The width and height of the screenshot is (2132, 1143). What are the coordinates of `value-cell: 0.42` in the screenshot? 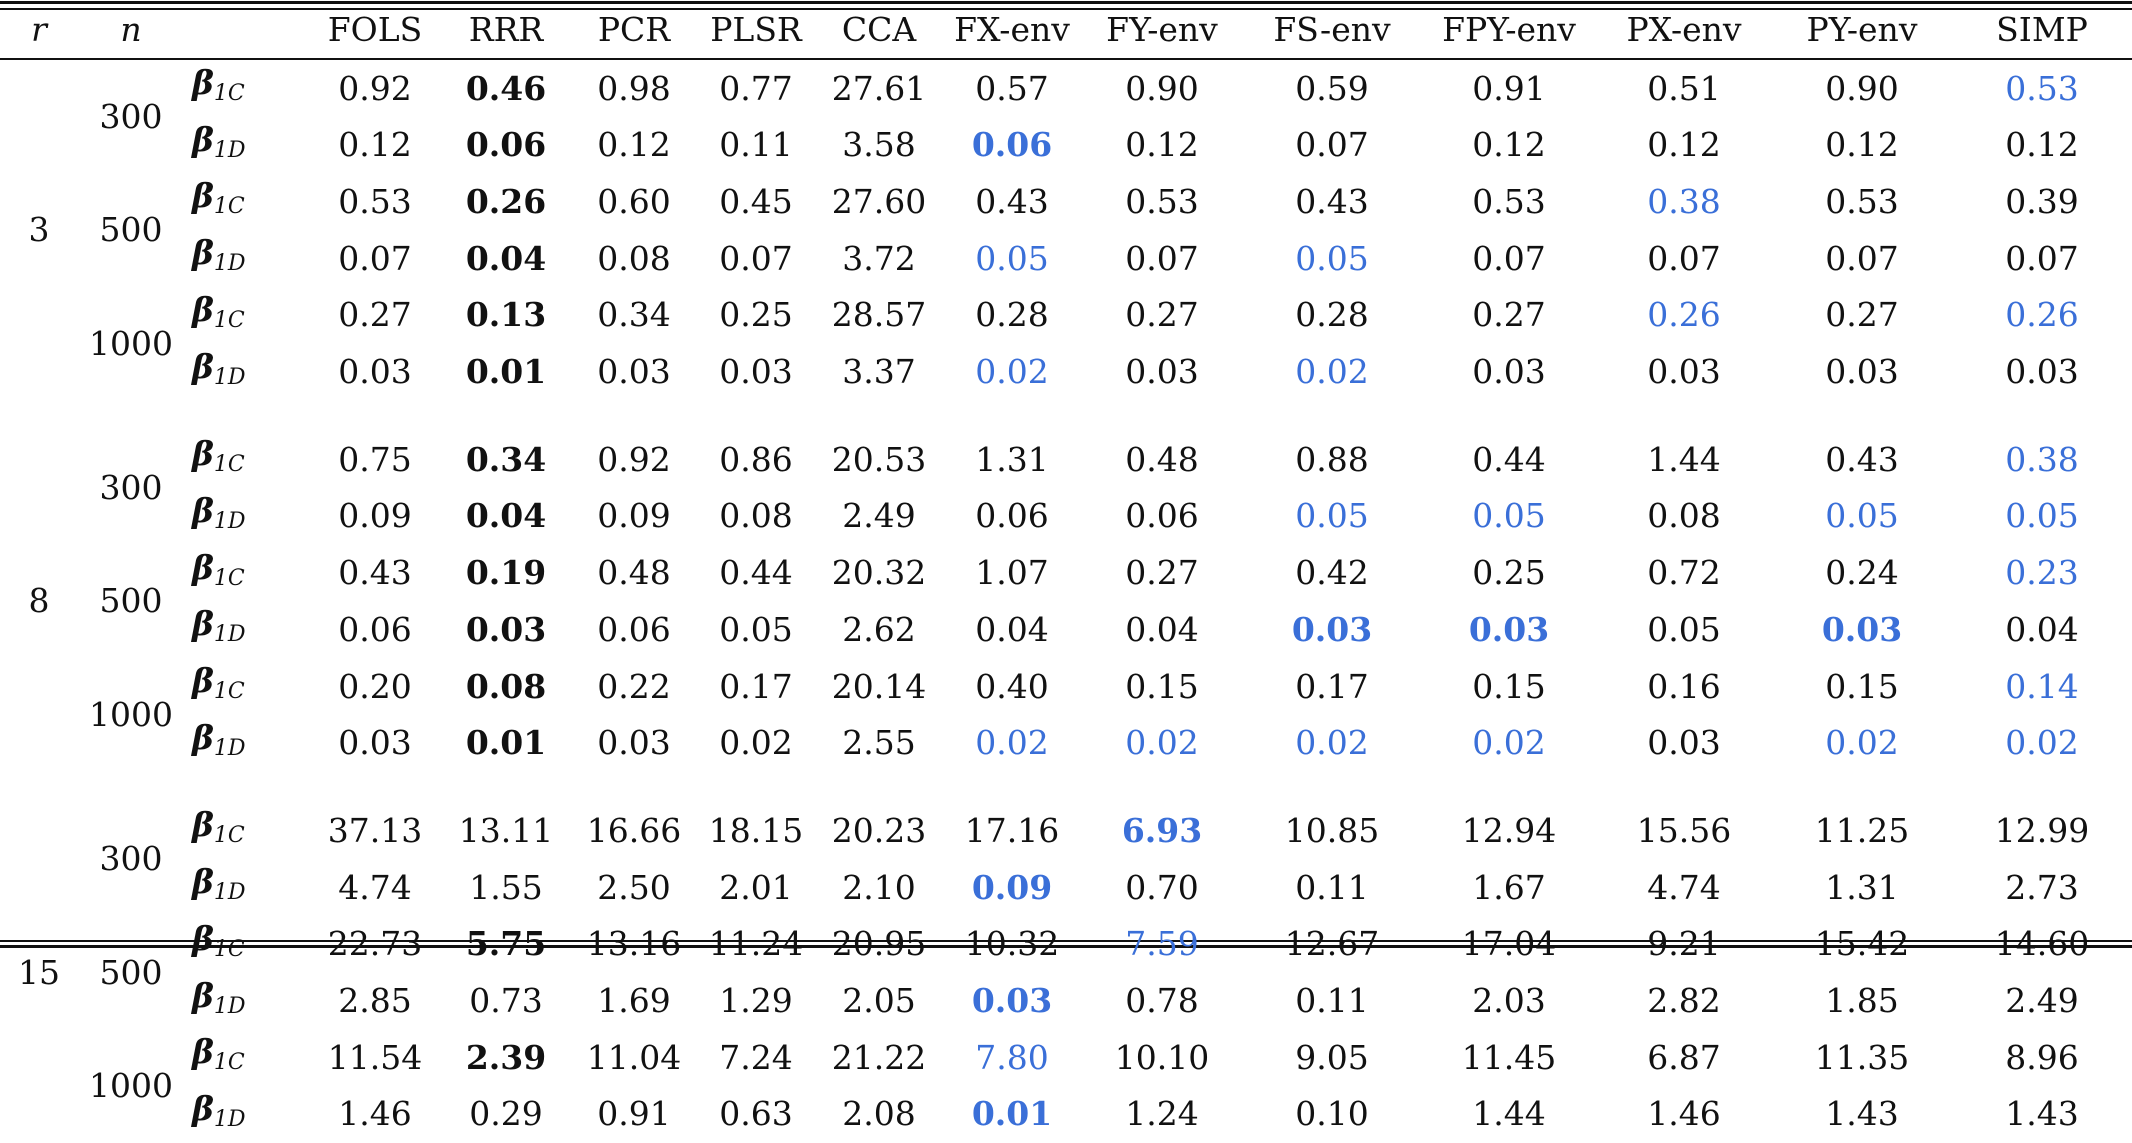 It's located at (1332, 573).